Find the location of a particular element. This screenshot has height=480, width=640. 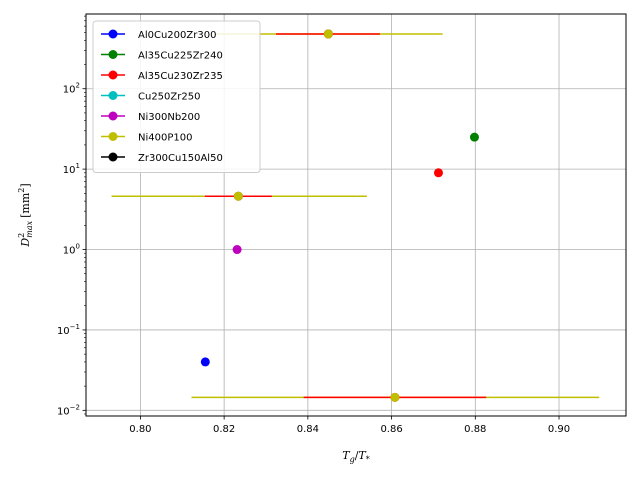

legend-entry: Al35Cu225Zr240 is located at coordinates (162, 56).